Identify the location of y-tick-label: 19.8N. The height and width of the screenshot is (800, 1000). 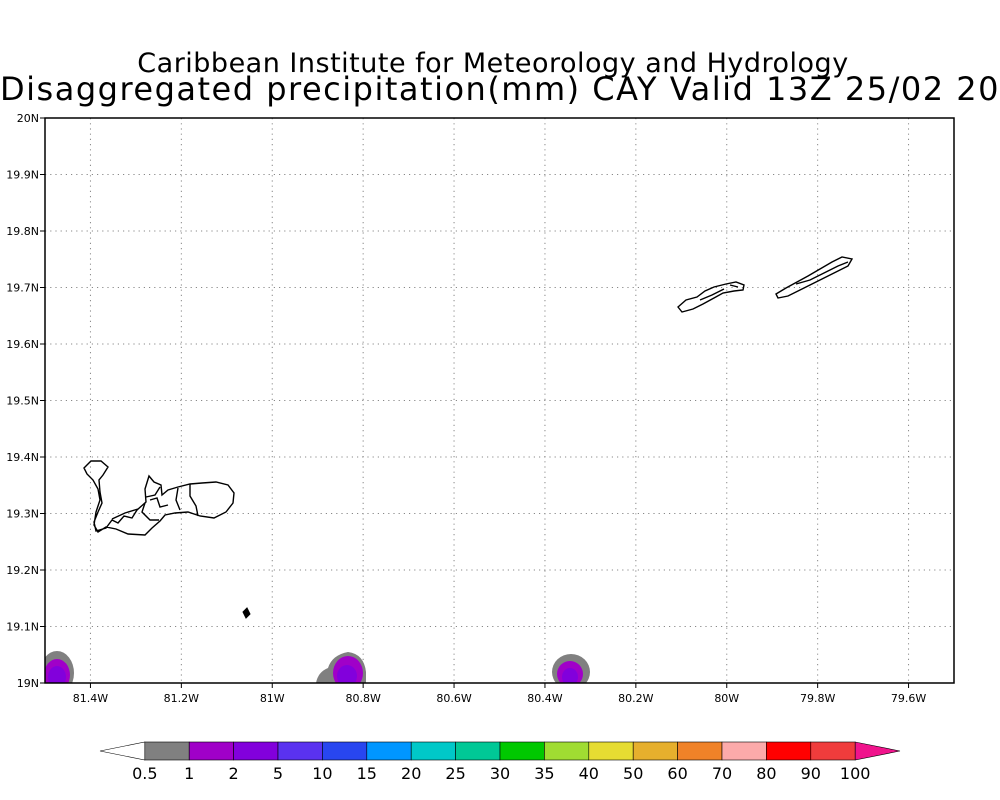
(22, 231).